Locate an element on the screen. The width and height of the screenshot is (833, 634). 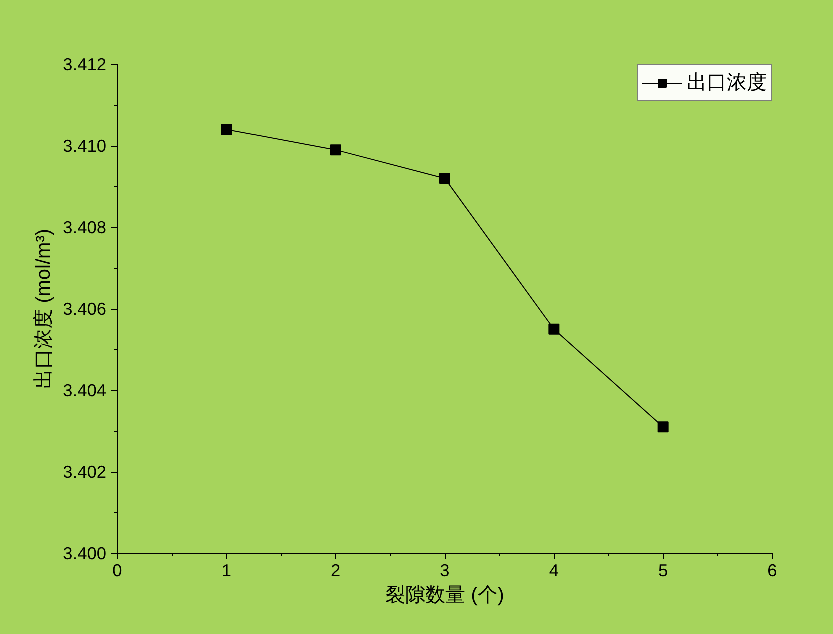
x-tick-label: 5 is located at coordinates (663, 570).